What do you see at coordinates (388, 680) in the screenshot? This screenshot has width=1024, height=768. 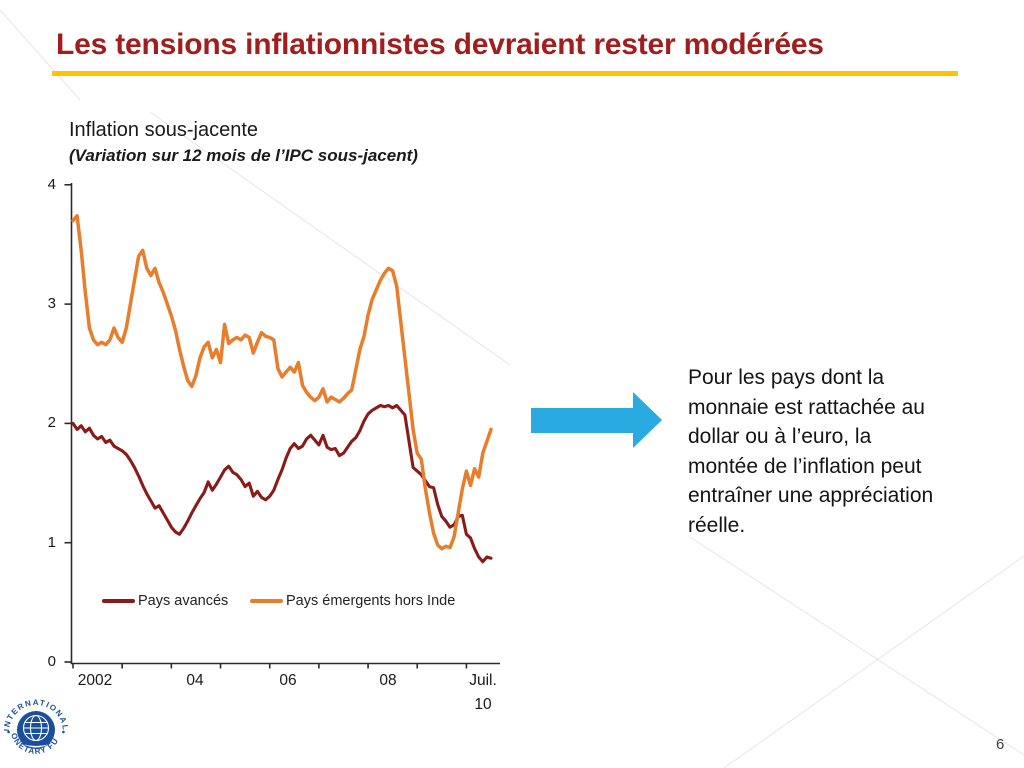 I see `x-tick-label: 08` at bounding box center [388, 680].